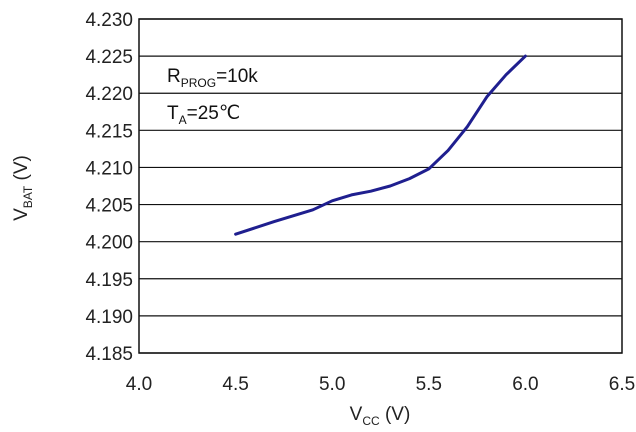 Image resolution: width=636 pixels, height=432 pixels. What do you see at coordinates (525, 384) in the screenshot?
I see `x-tick-label: 6.0` at bounding box center [525, 384].